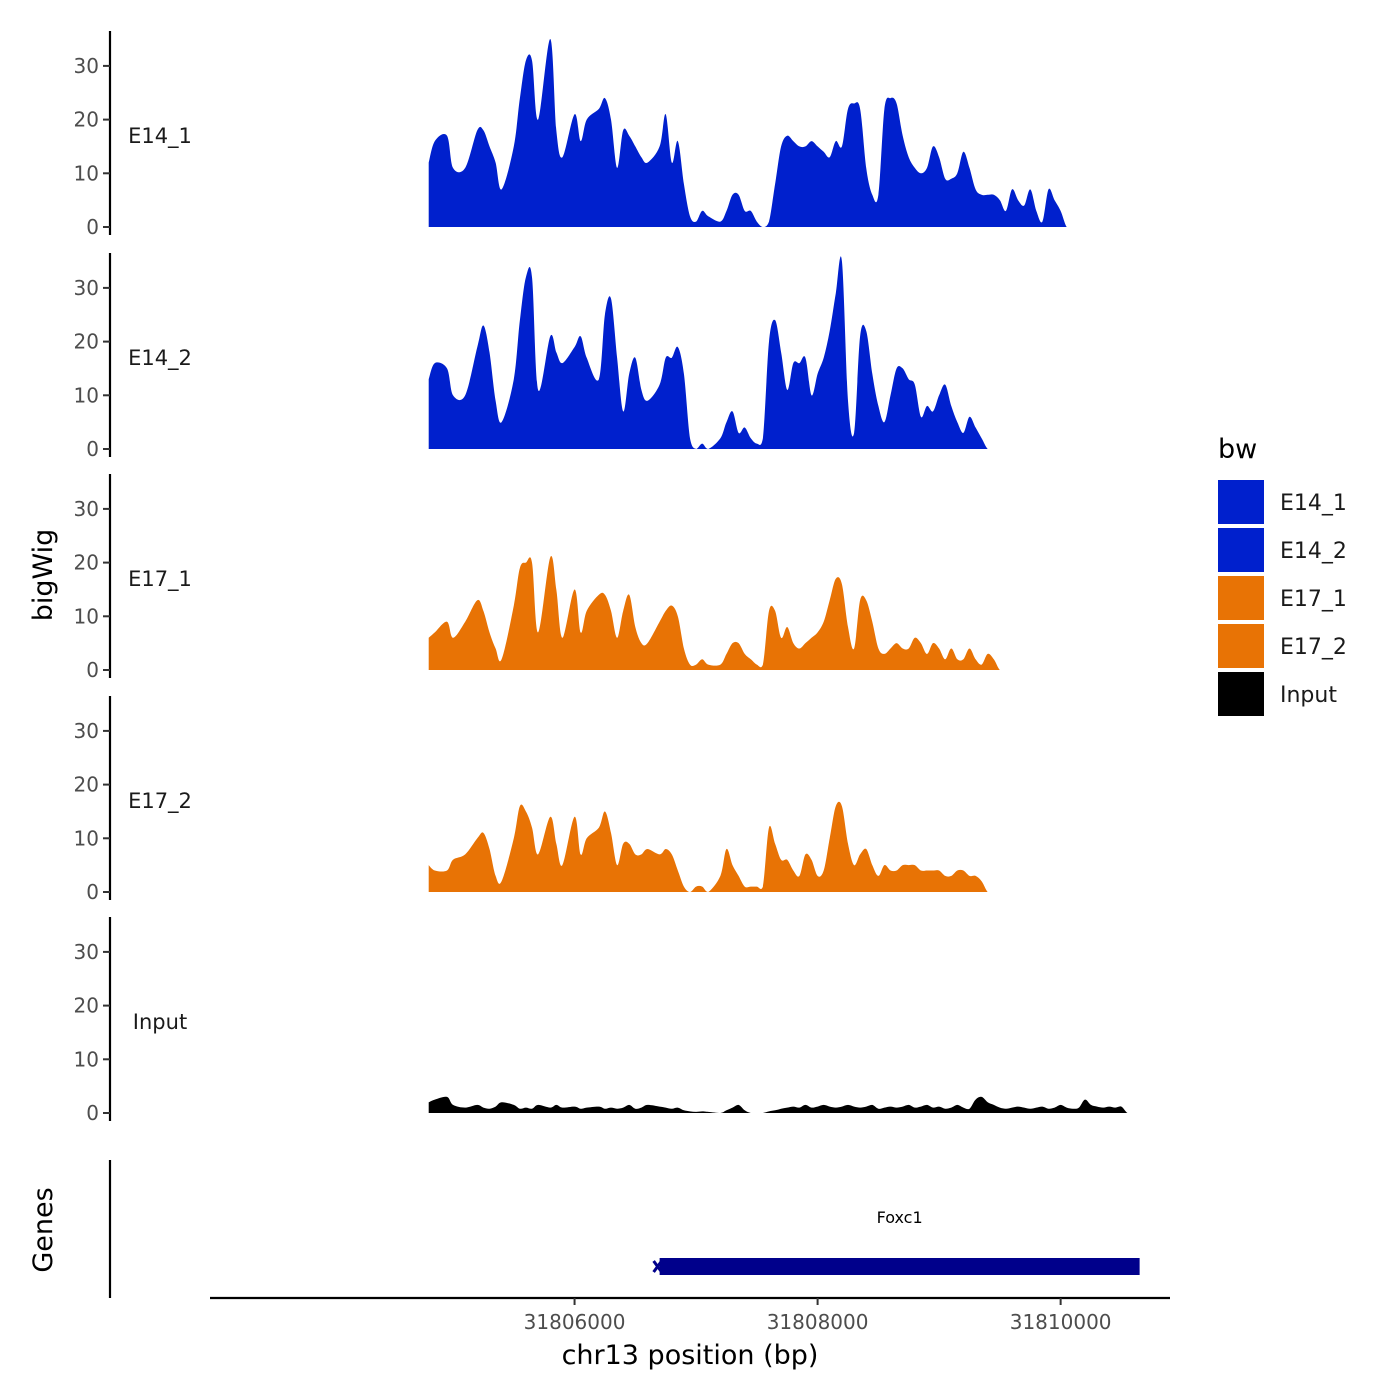  Describe the element at coordinates (1313, 599) in the screenshot. I see `legend-label: E17_1` at that location.